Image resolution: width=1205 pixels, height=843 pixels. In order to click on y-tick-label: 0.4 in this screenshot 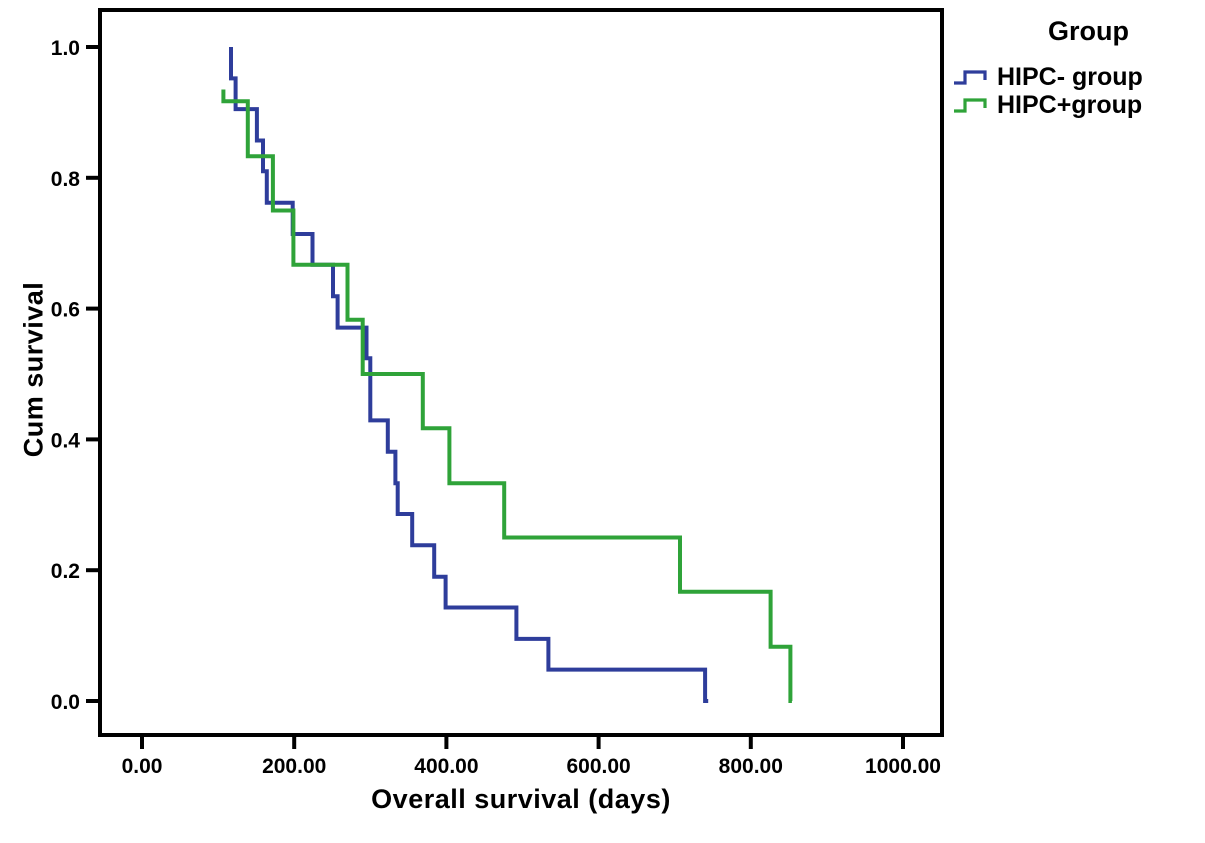, I will do `click(66, 440)`.